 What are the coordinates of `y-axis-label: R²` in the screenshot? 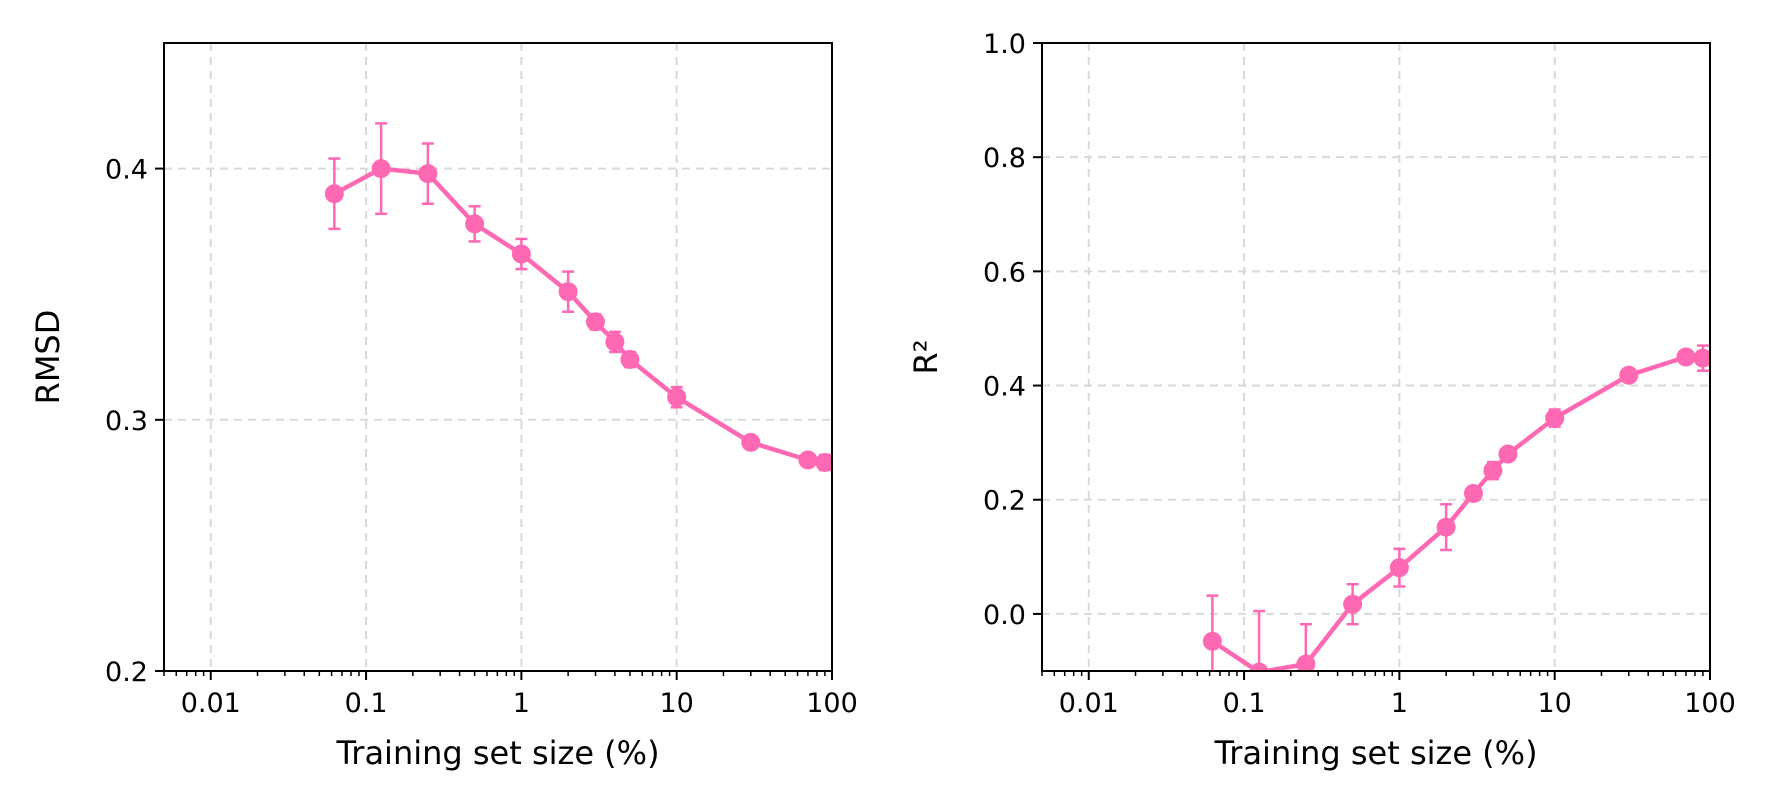 It's located at (926, 356).